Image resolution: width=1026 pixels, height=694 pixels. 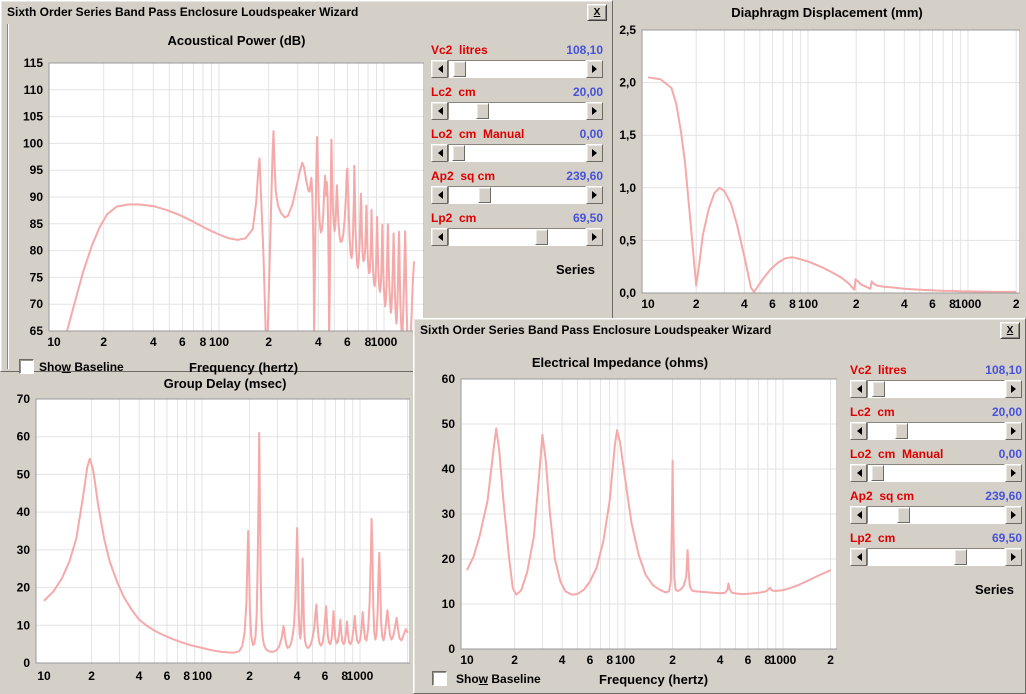 What do you see at coordinates (459, 50) in the screenshot?
I see `param-label-0: Vc2 litres` at bounding box center [459, 50].